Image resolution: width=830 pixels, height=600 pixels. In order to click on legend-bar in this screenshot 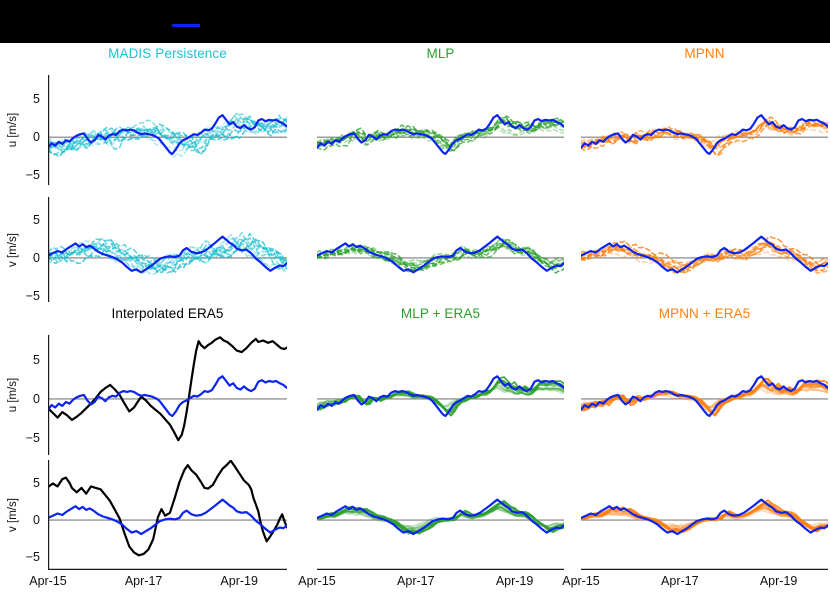, I will do `click(415, 21)`.